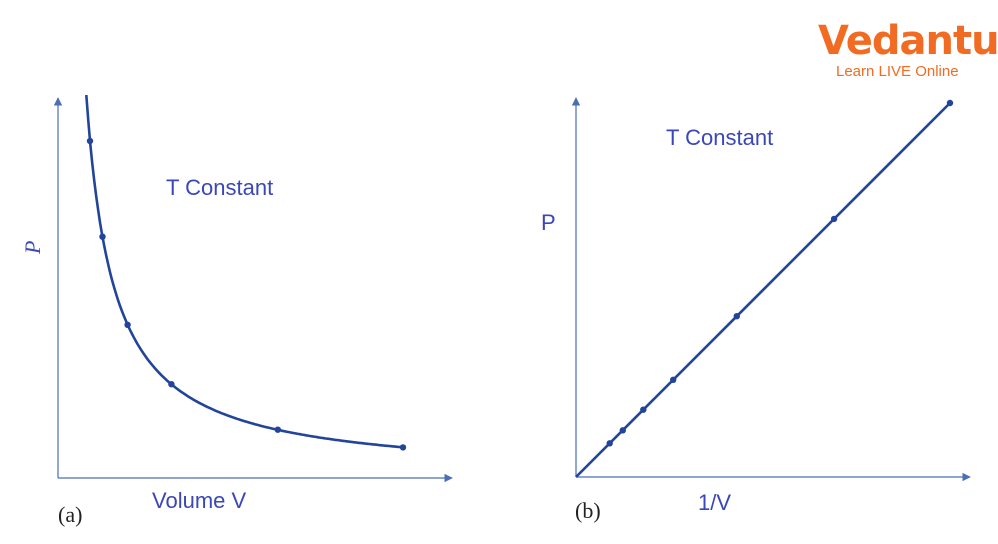 This screenshot has width=998, height=544. What do you see at coordinates (32, 248) in the screenshot?
I see `chart-a-ylabel: P` at bounding box center [32, 248].